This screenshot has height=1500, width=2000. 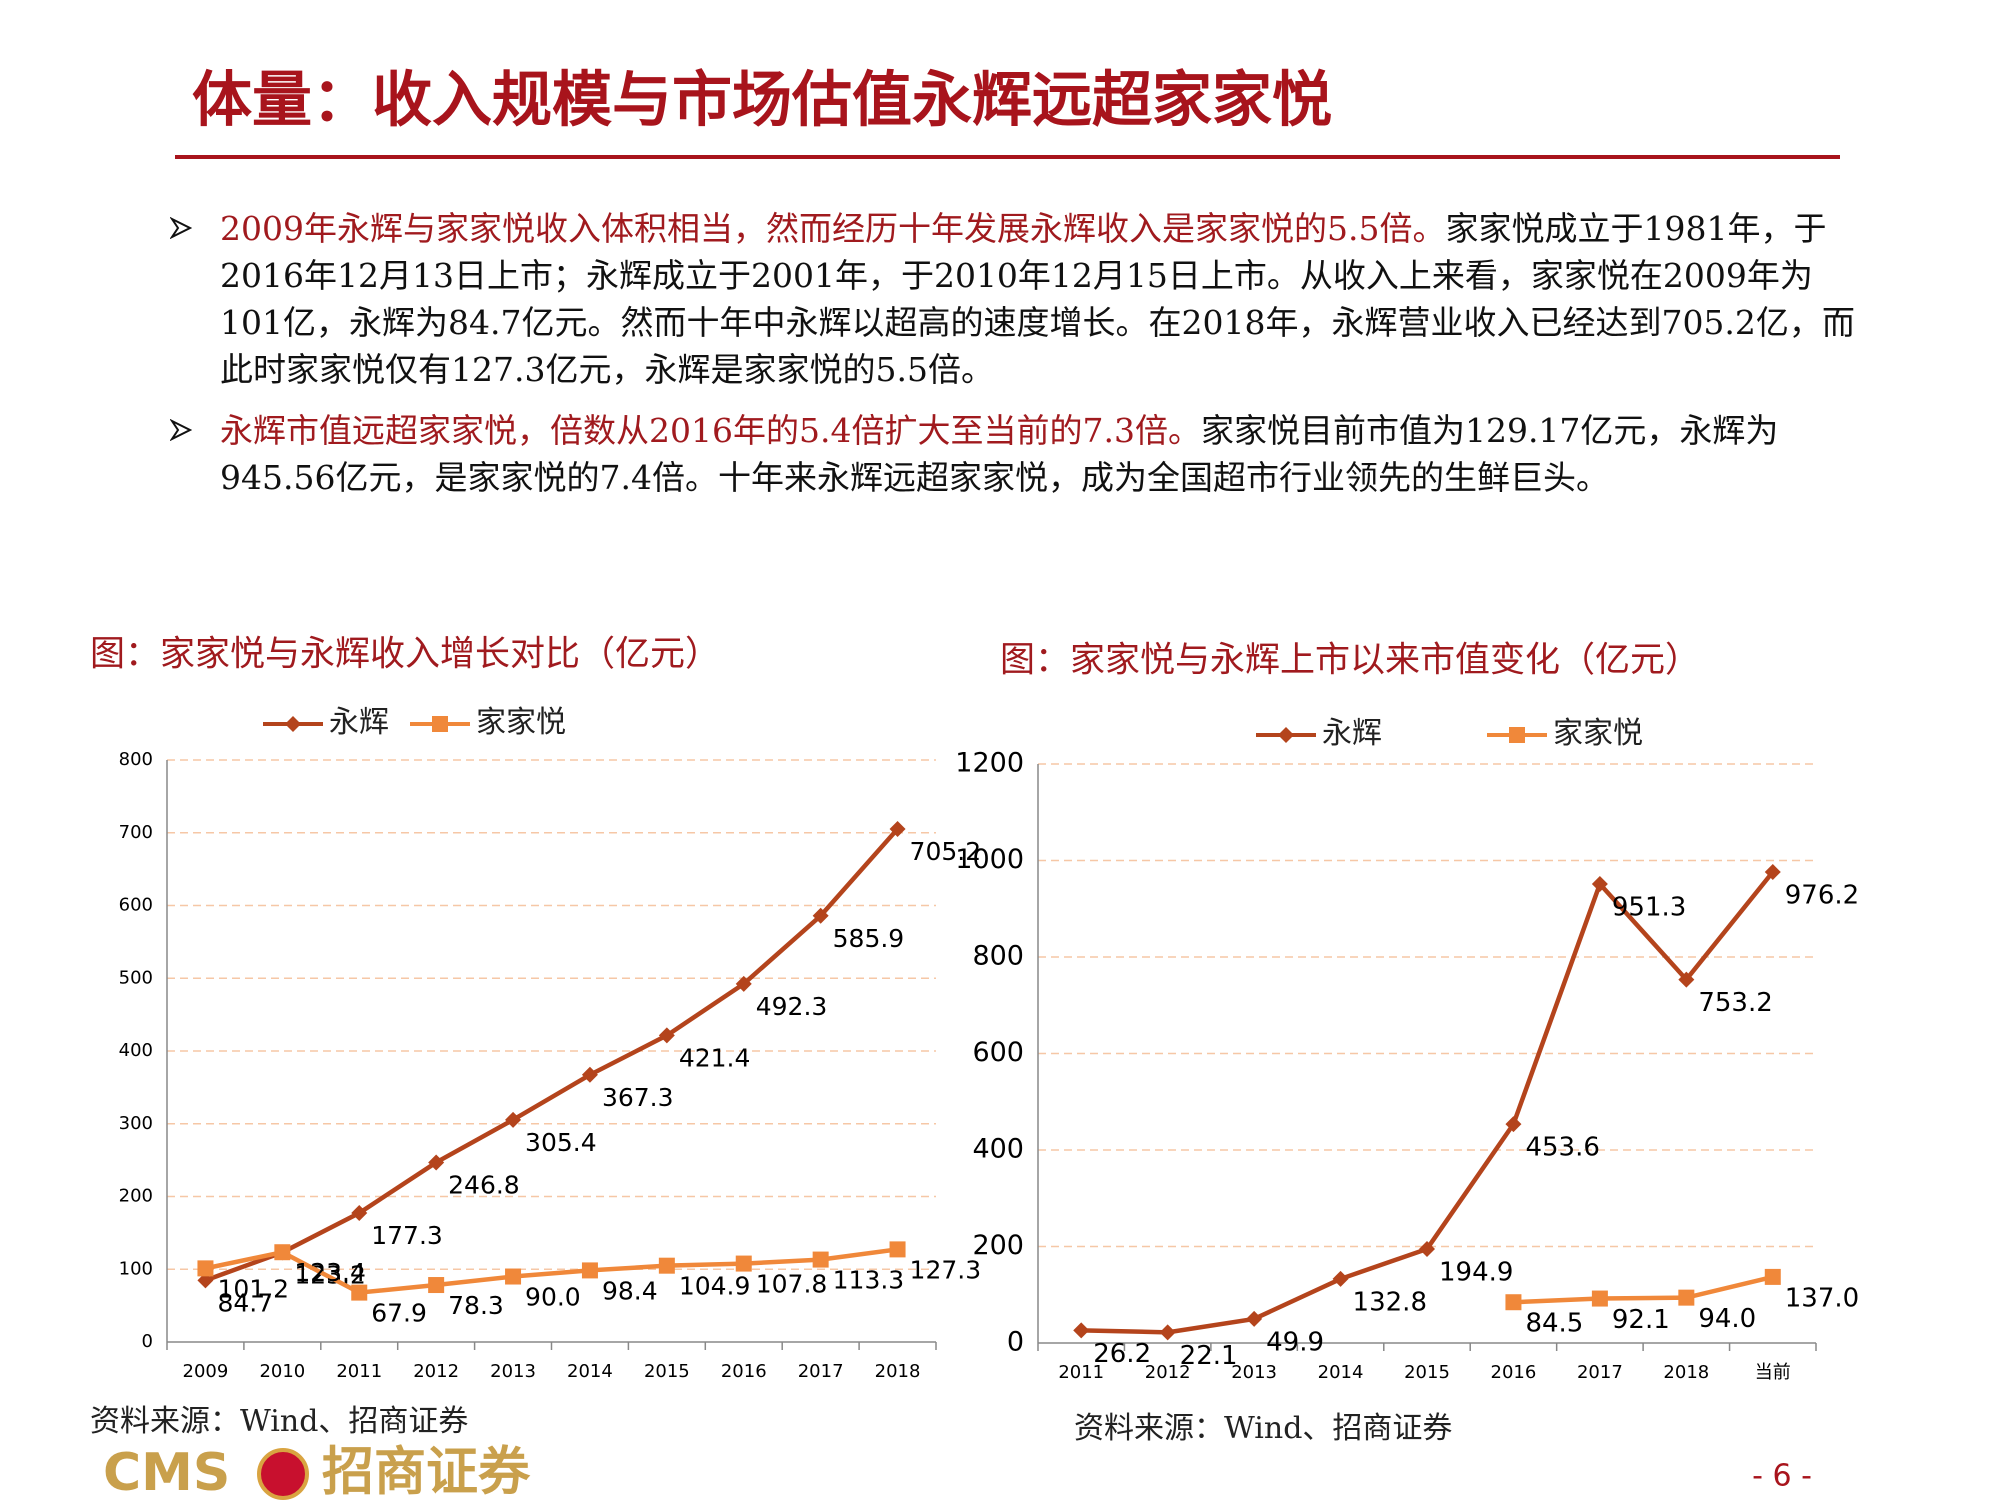 What do you see at coordinates (869, 1280) in the screenshot?
I see `data-label: 113.3` at bounding box center [869, 1280].